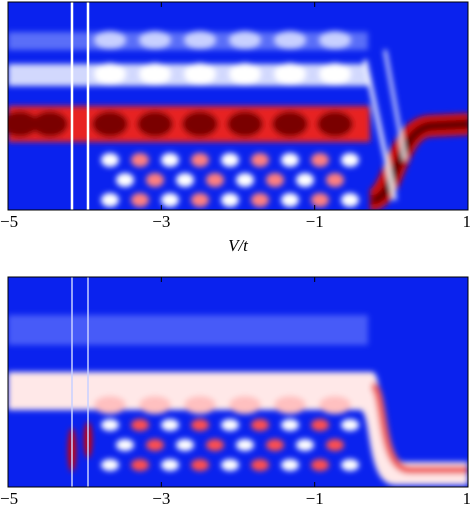 Image resolution: width=475 pixels, height=513 pixels. Describe the element at coordinates (238, 245) in the screenshot. I see `x-axis-label: V/t` at that location.